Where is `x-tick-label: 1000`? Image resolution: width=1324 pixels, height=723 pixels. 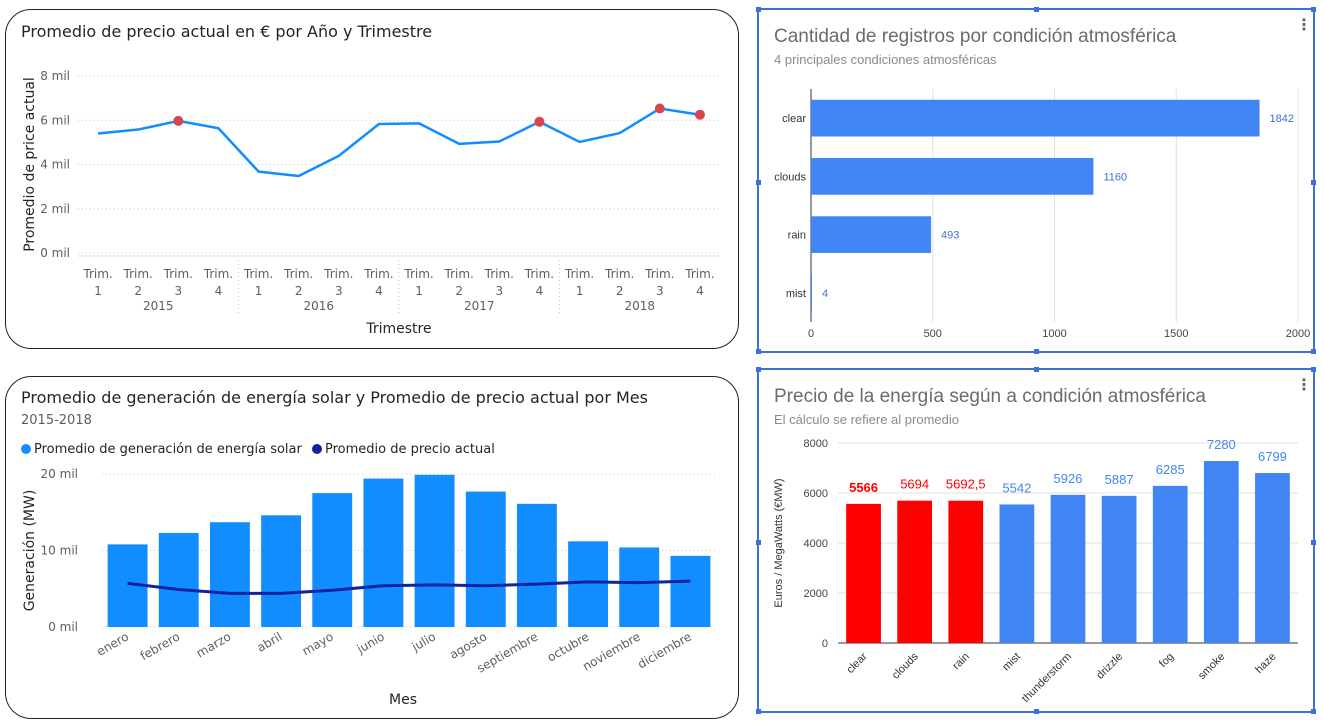 x-tick-label: 1000 is located at coordinates (1054, 334).